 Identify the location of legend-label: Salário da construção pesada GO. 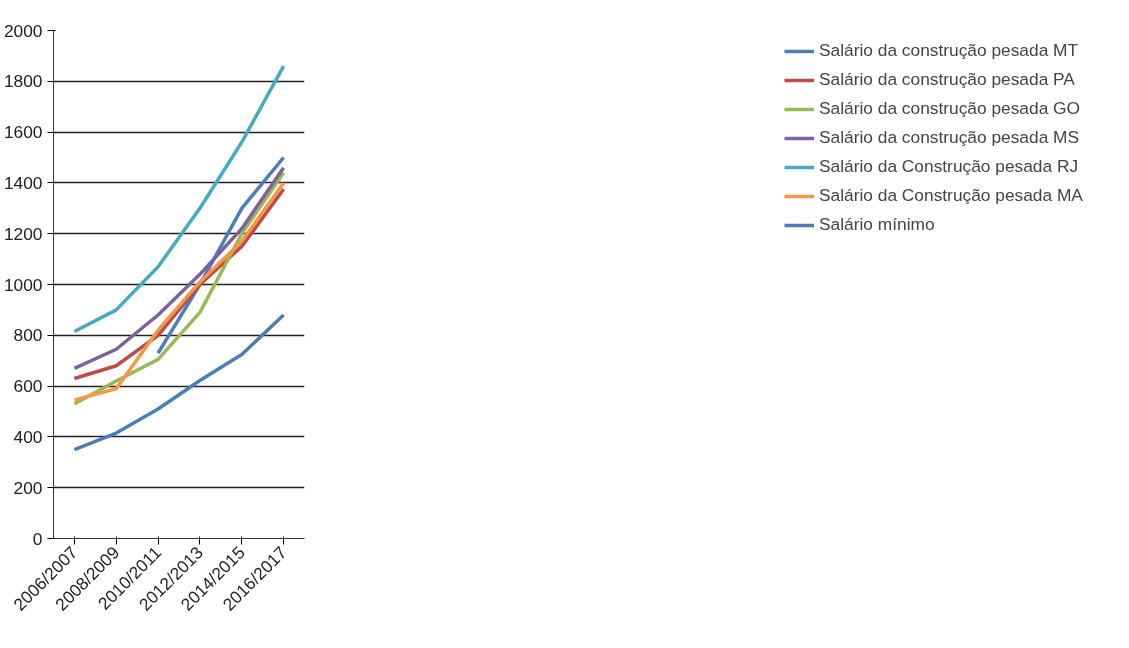
(950, 108).